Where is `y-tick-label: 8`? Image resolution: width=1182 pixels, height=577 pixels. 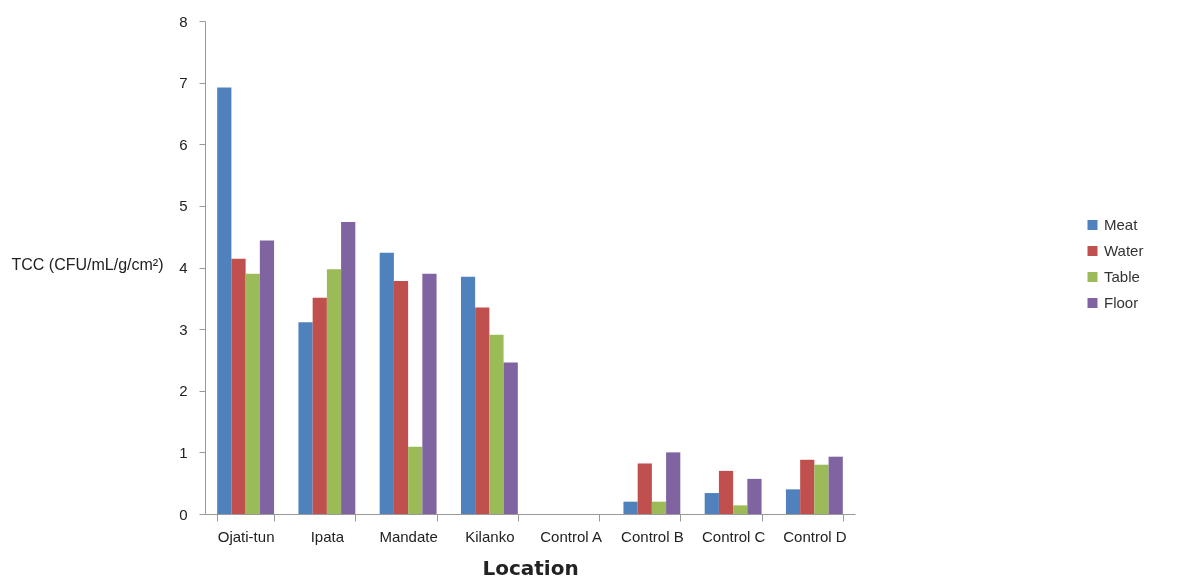 y-tick-label: 8 is located at coordinates (183, 21).